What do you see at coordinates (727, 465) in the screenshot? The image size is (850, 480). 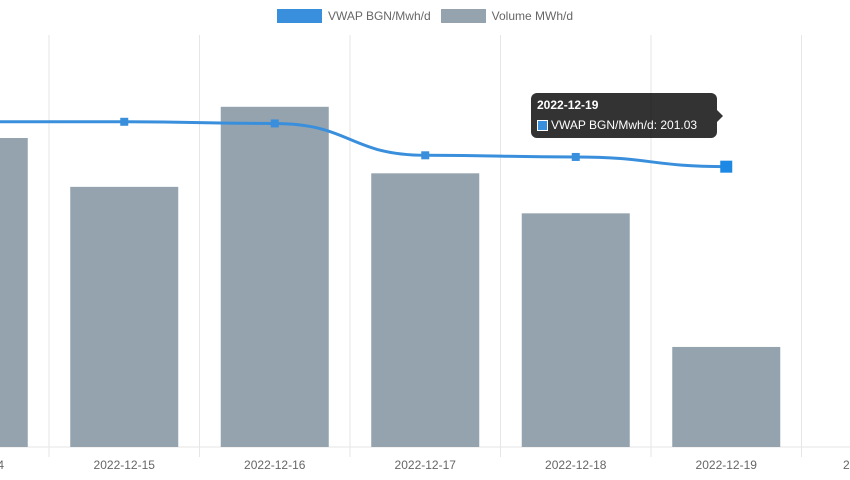 I see `x-tick-label: 2022-12-19` at bounding box center [727, 465].